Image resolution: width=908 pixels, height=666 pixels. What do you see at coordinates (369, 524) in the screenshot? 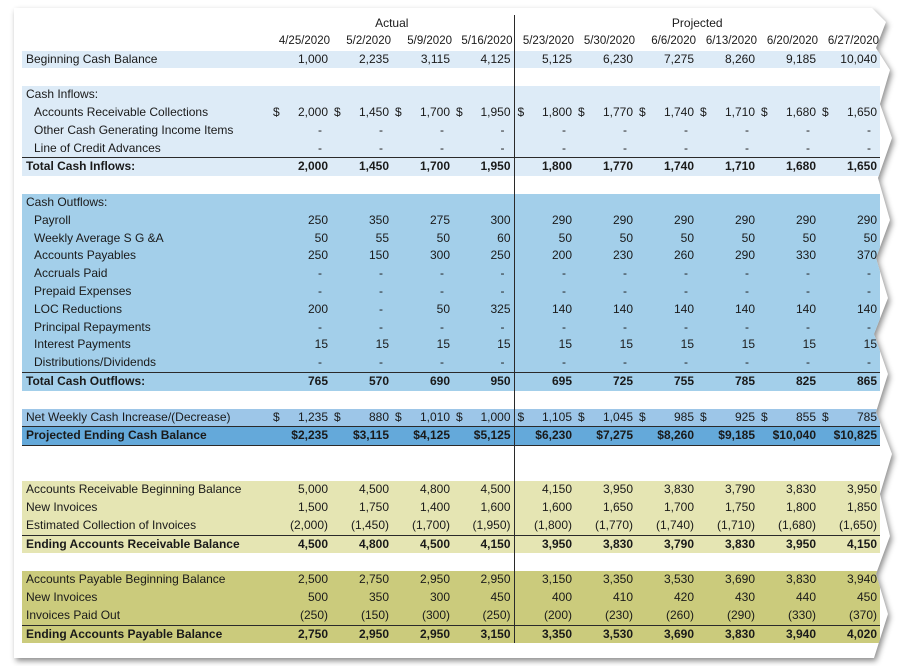
I see `cell: (1,450)` at bounding box center [369, 524].